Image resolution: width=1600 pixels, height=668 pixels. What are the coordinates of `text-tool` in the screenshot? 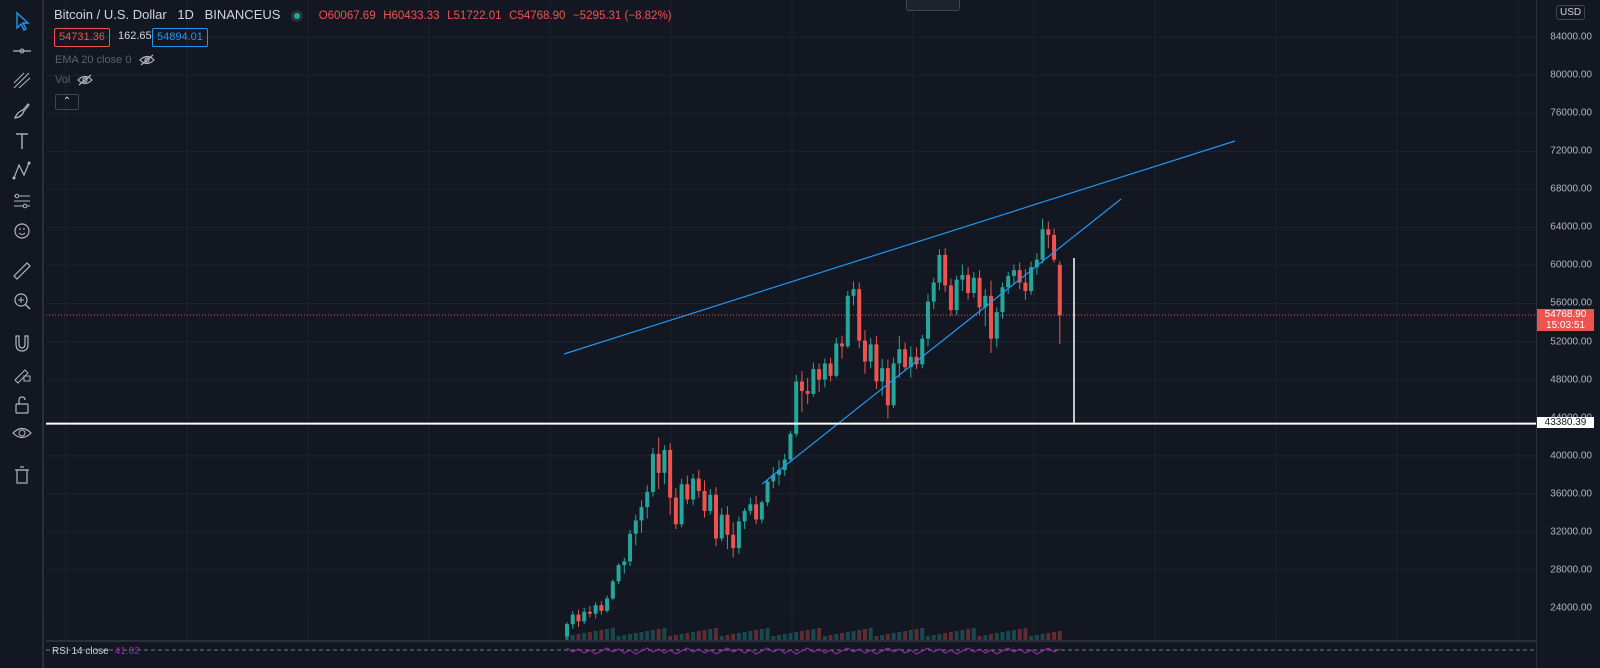 It's located at (22, 141).